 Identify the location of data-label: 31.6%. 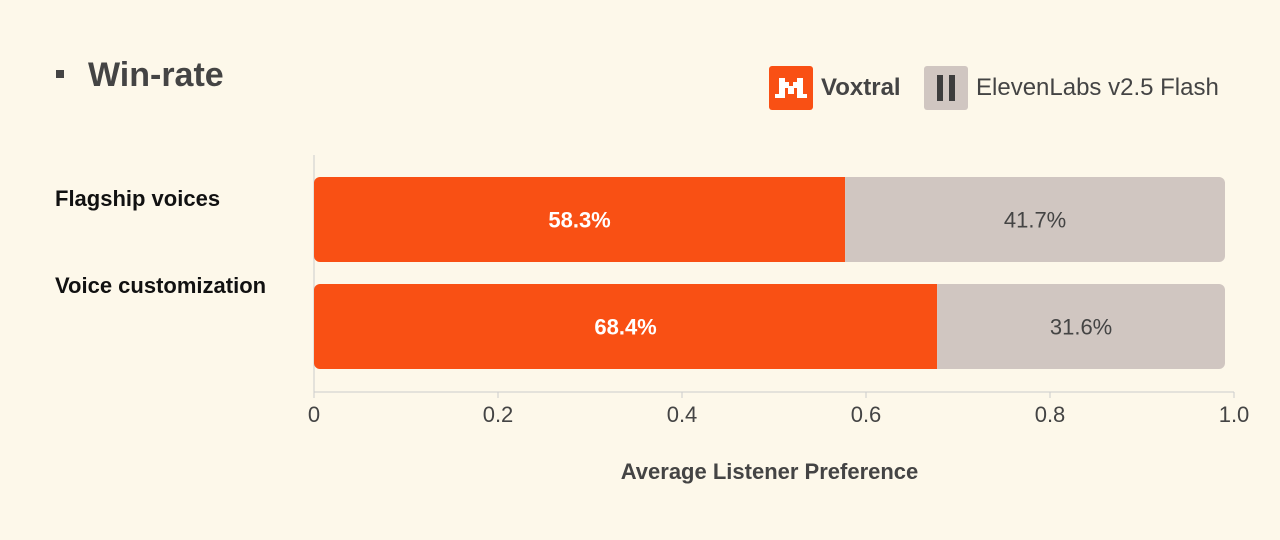
(1081, 327).